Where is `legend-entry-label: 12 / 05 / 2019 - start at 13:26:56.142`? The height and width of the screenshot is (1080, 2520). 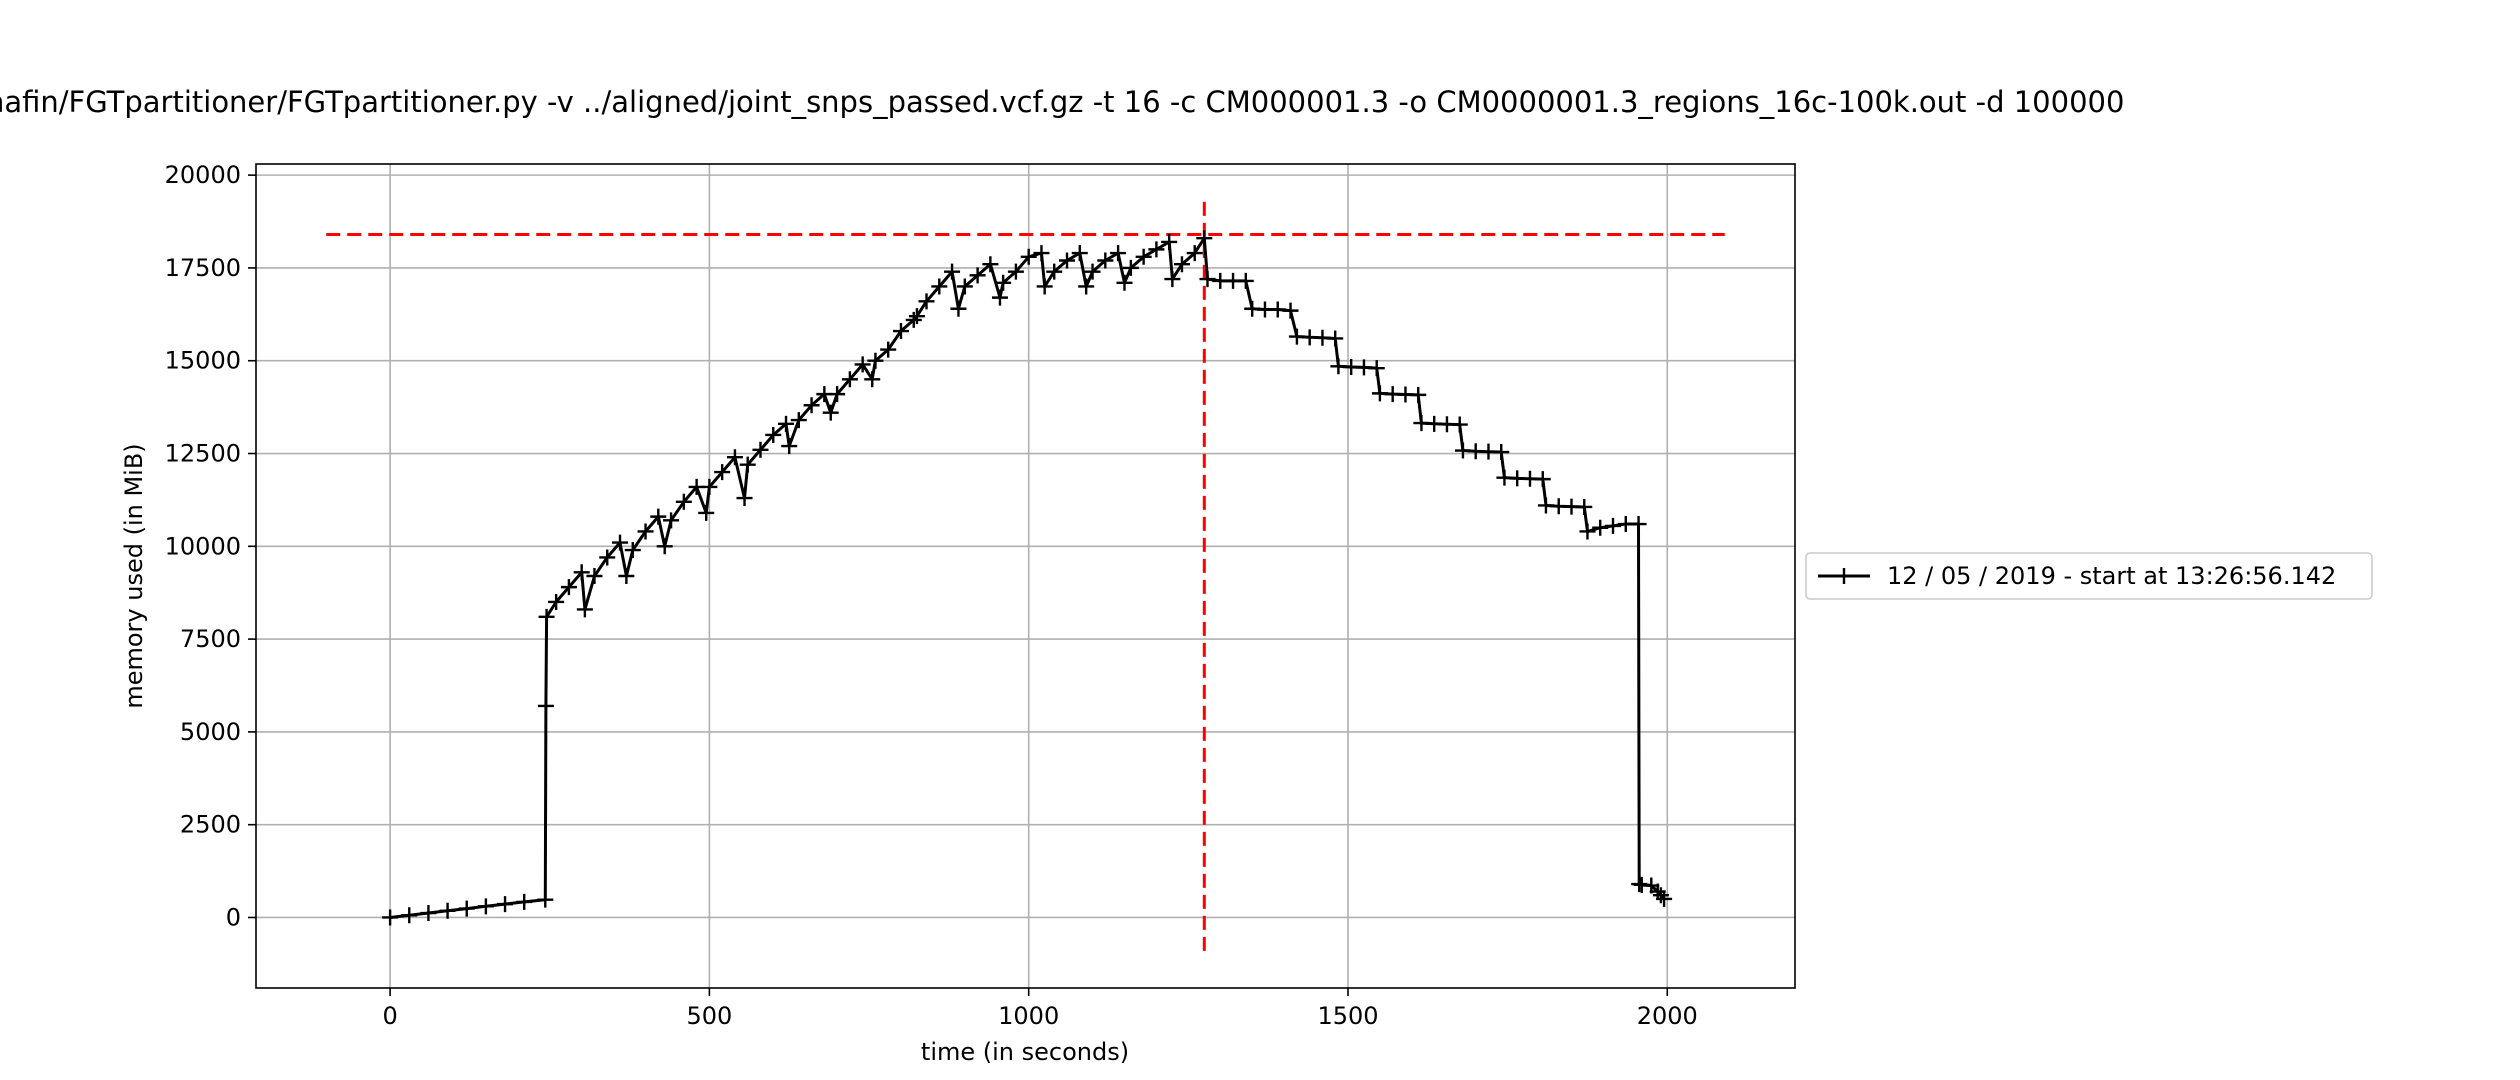 legend-entry-label: 12 / 05 / 2019 - start at 13:26:56.142 is located at coordinates (2111, 576).